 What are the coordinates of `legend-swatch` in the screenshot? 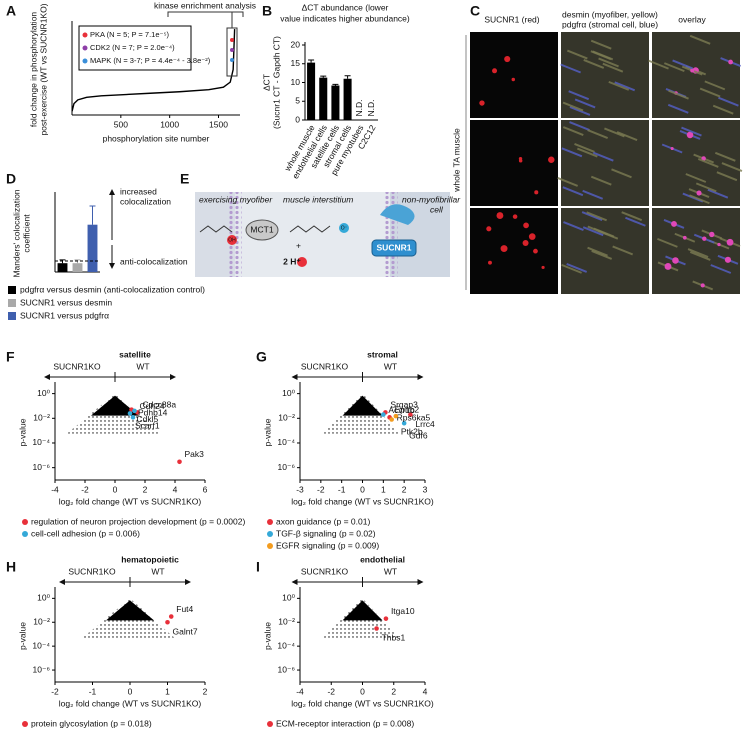 It's located at (12, 303).